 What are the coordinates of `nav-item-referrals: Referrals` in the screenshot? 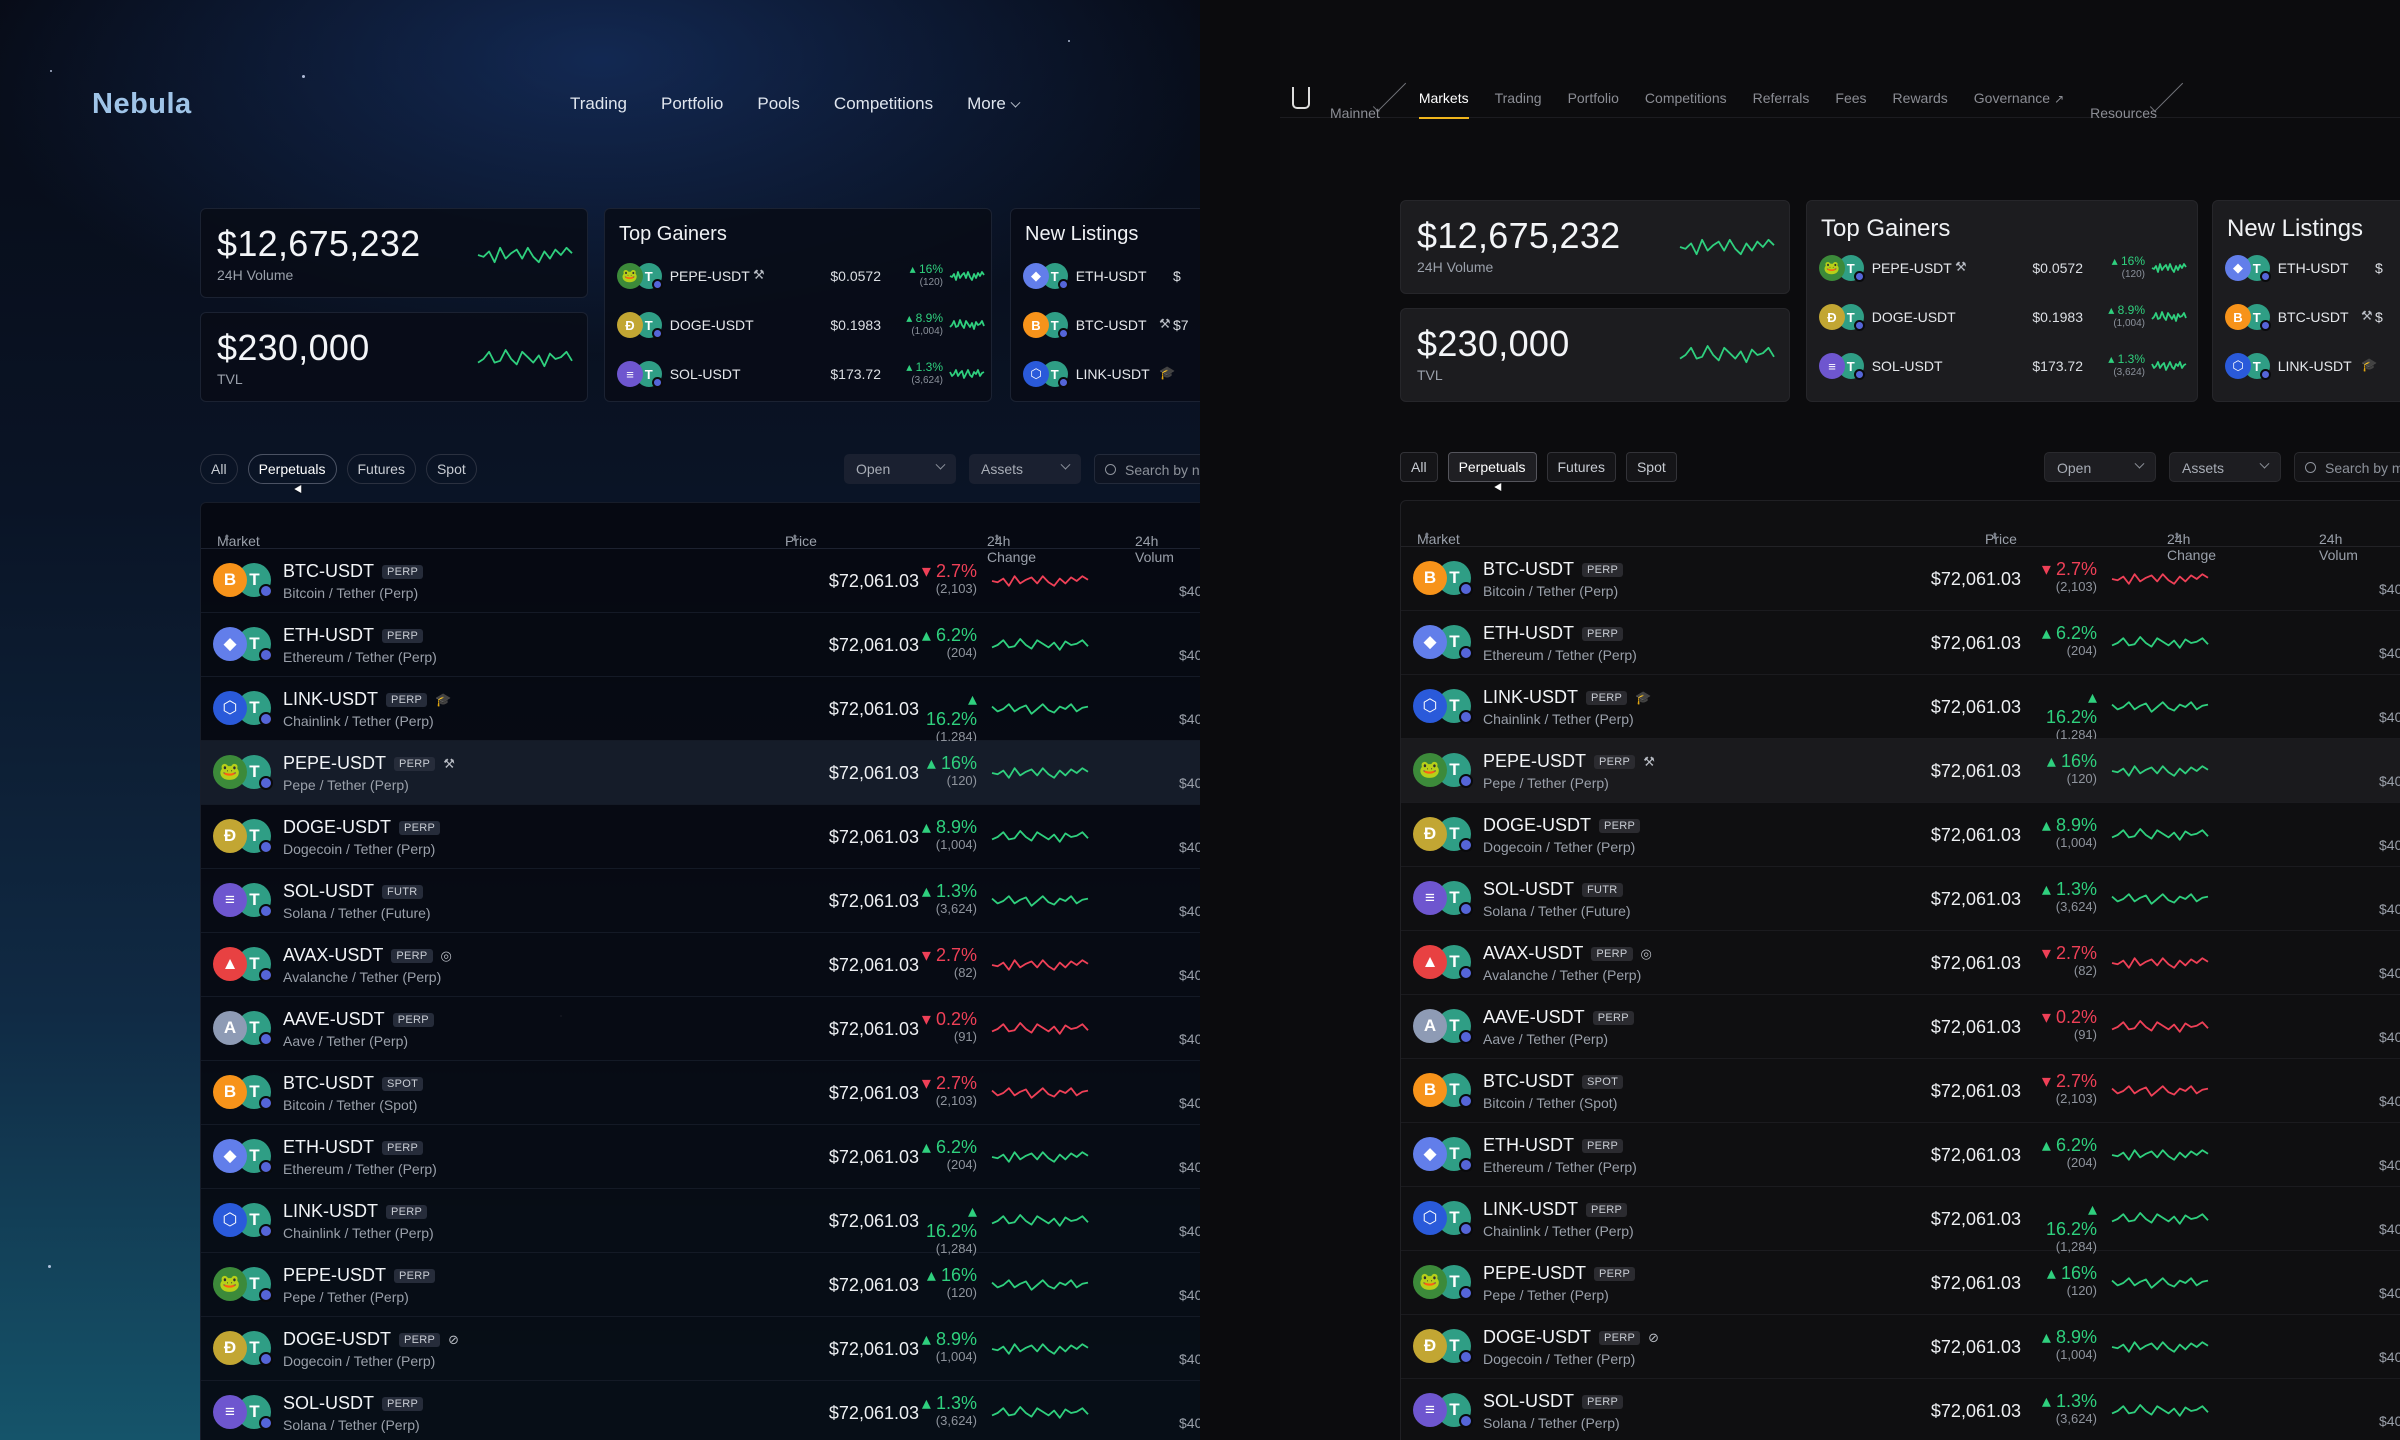 It's located at (1781, 97).